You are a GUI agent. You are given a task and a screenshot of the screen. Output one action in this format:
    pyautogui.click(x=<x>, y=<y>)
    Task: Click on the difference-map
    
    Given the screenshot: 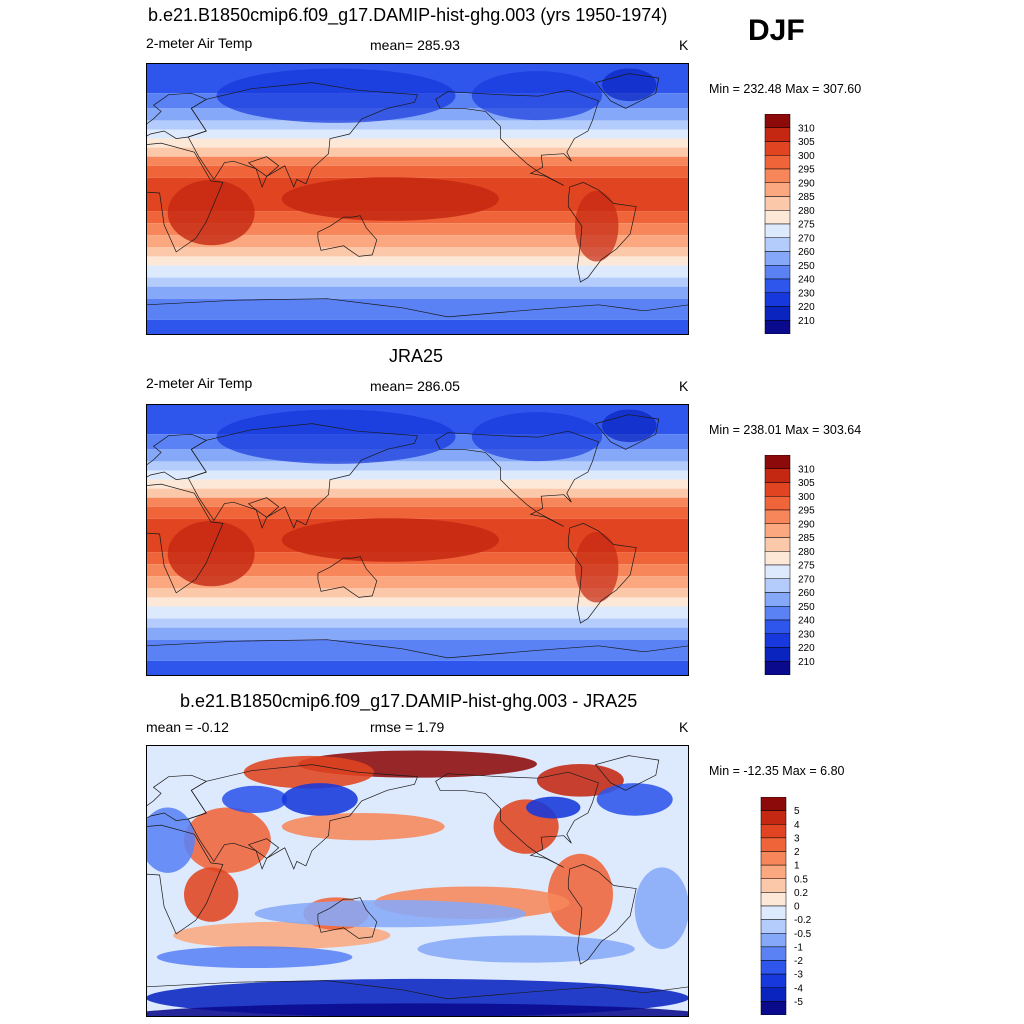 What is the action you would take?
    pyautogui.click(x=417, y=881)
    